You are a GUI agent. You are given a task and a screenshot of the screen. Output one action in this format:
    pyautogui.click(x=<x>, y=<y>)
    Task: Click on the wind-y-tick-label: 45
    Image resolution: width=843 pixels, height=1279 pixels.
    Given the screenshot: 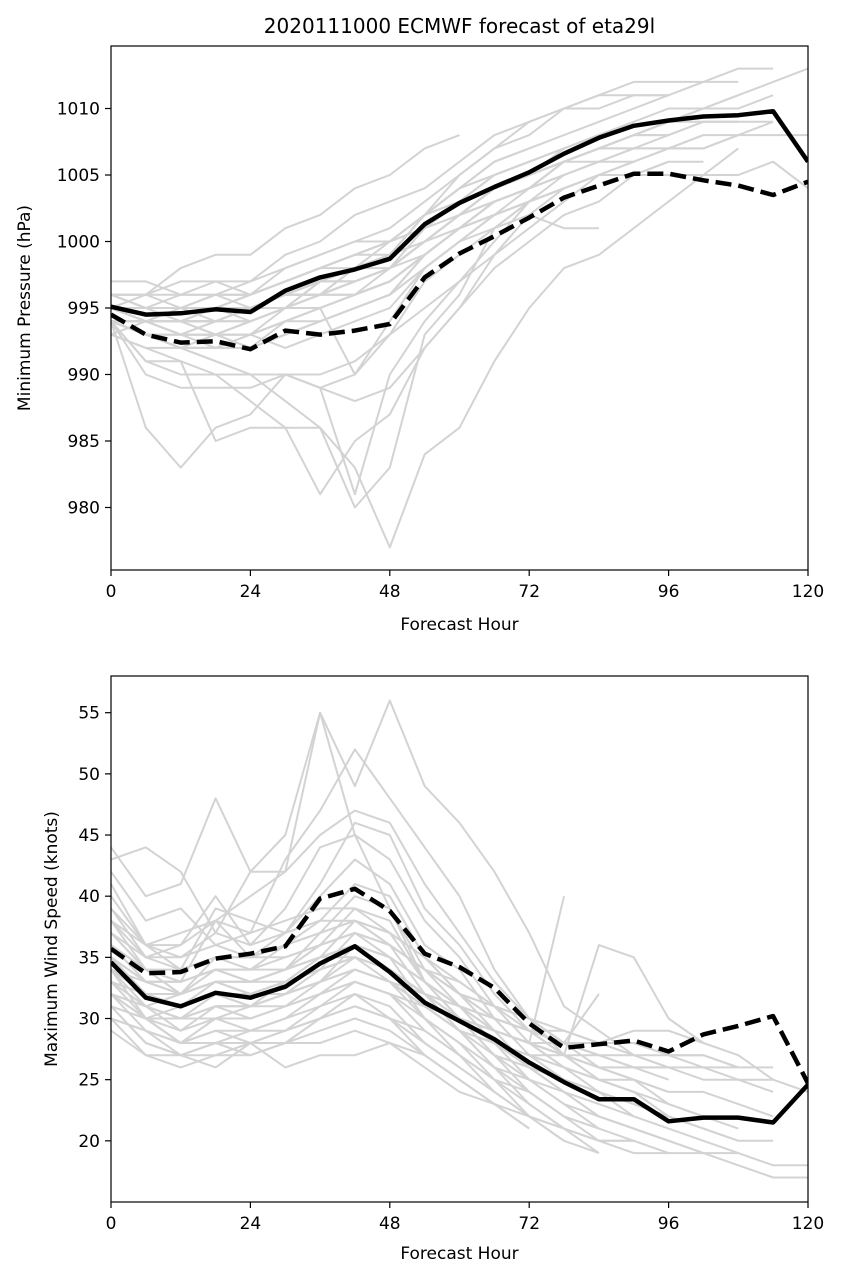 What is the action you would take?
    pyautogui.click(x=89, y=836)
    